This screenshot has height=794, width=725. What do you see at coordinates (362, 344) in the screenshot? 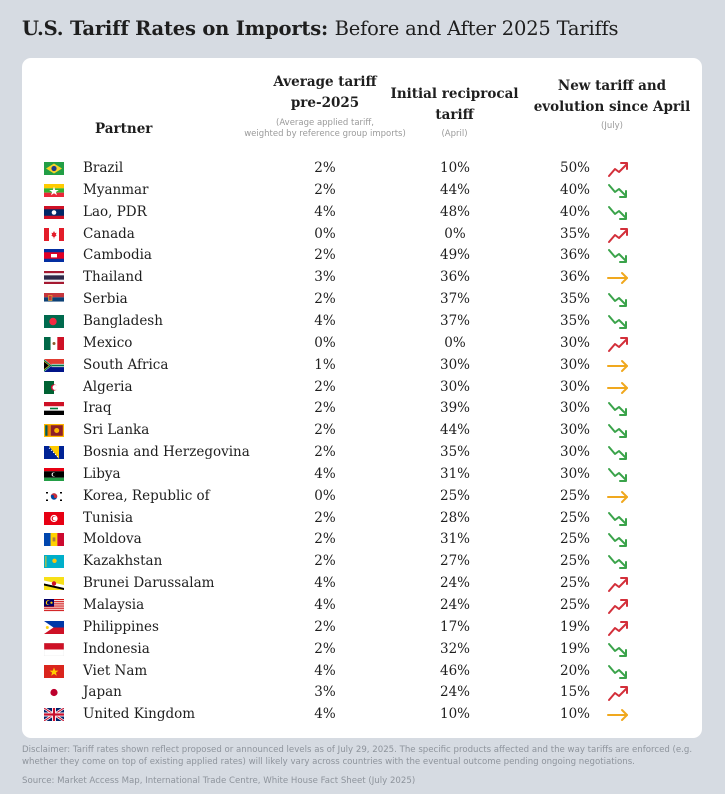
I see `table-row: Mexico 0% 0% 30%` at bounding box center [362, 344].